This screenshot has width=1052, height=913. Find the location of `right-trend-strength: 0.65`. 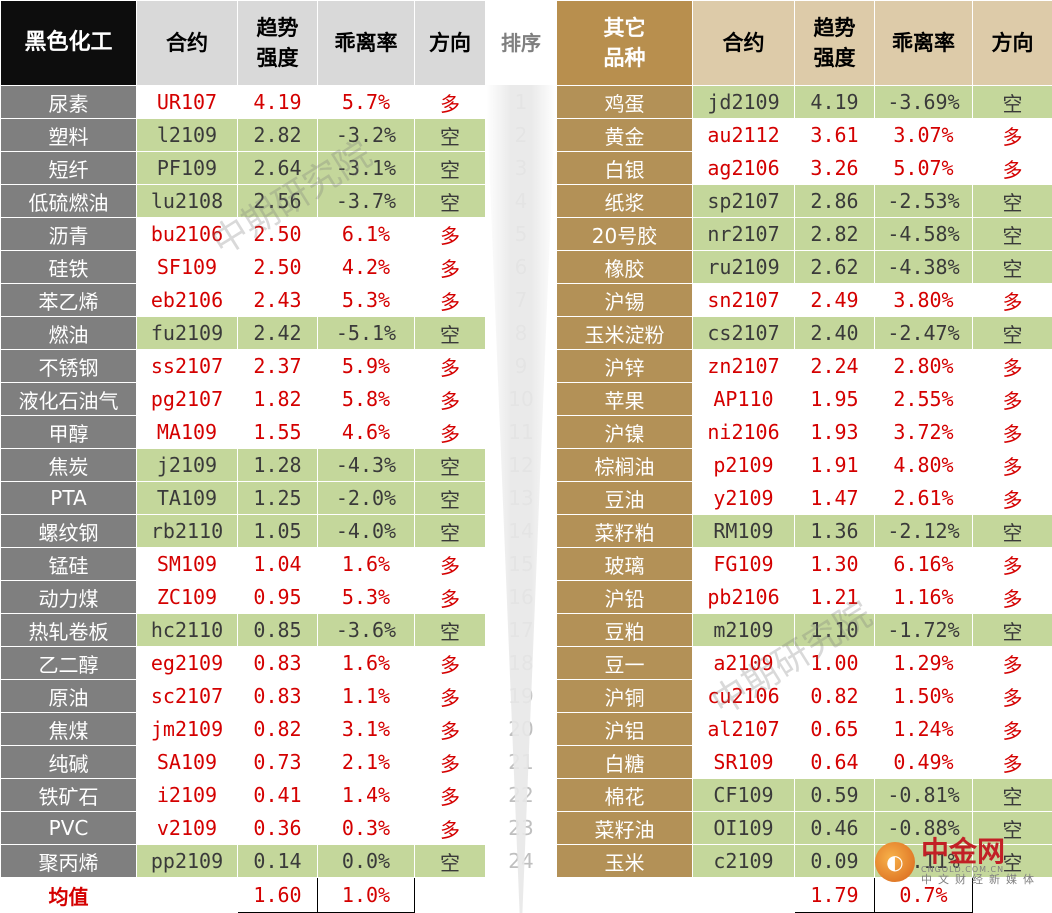

right-trend-strength: 0.65 is located at coordinates (834, 729).